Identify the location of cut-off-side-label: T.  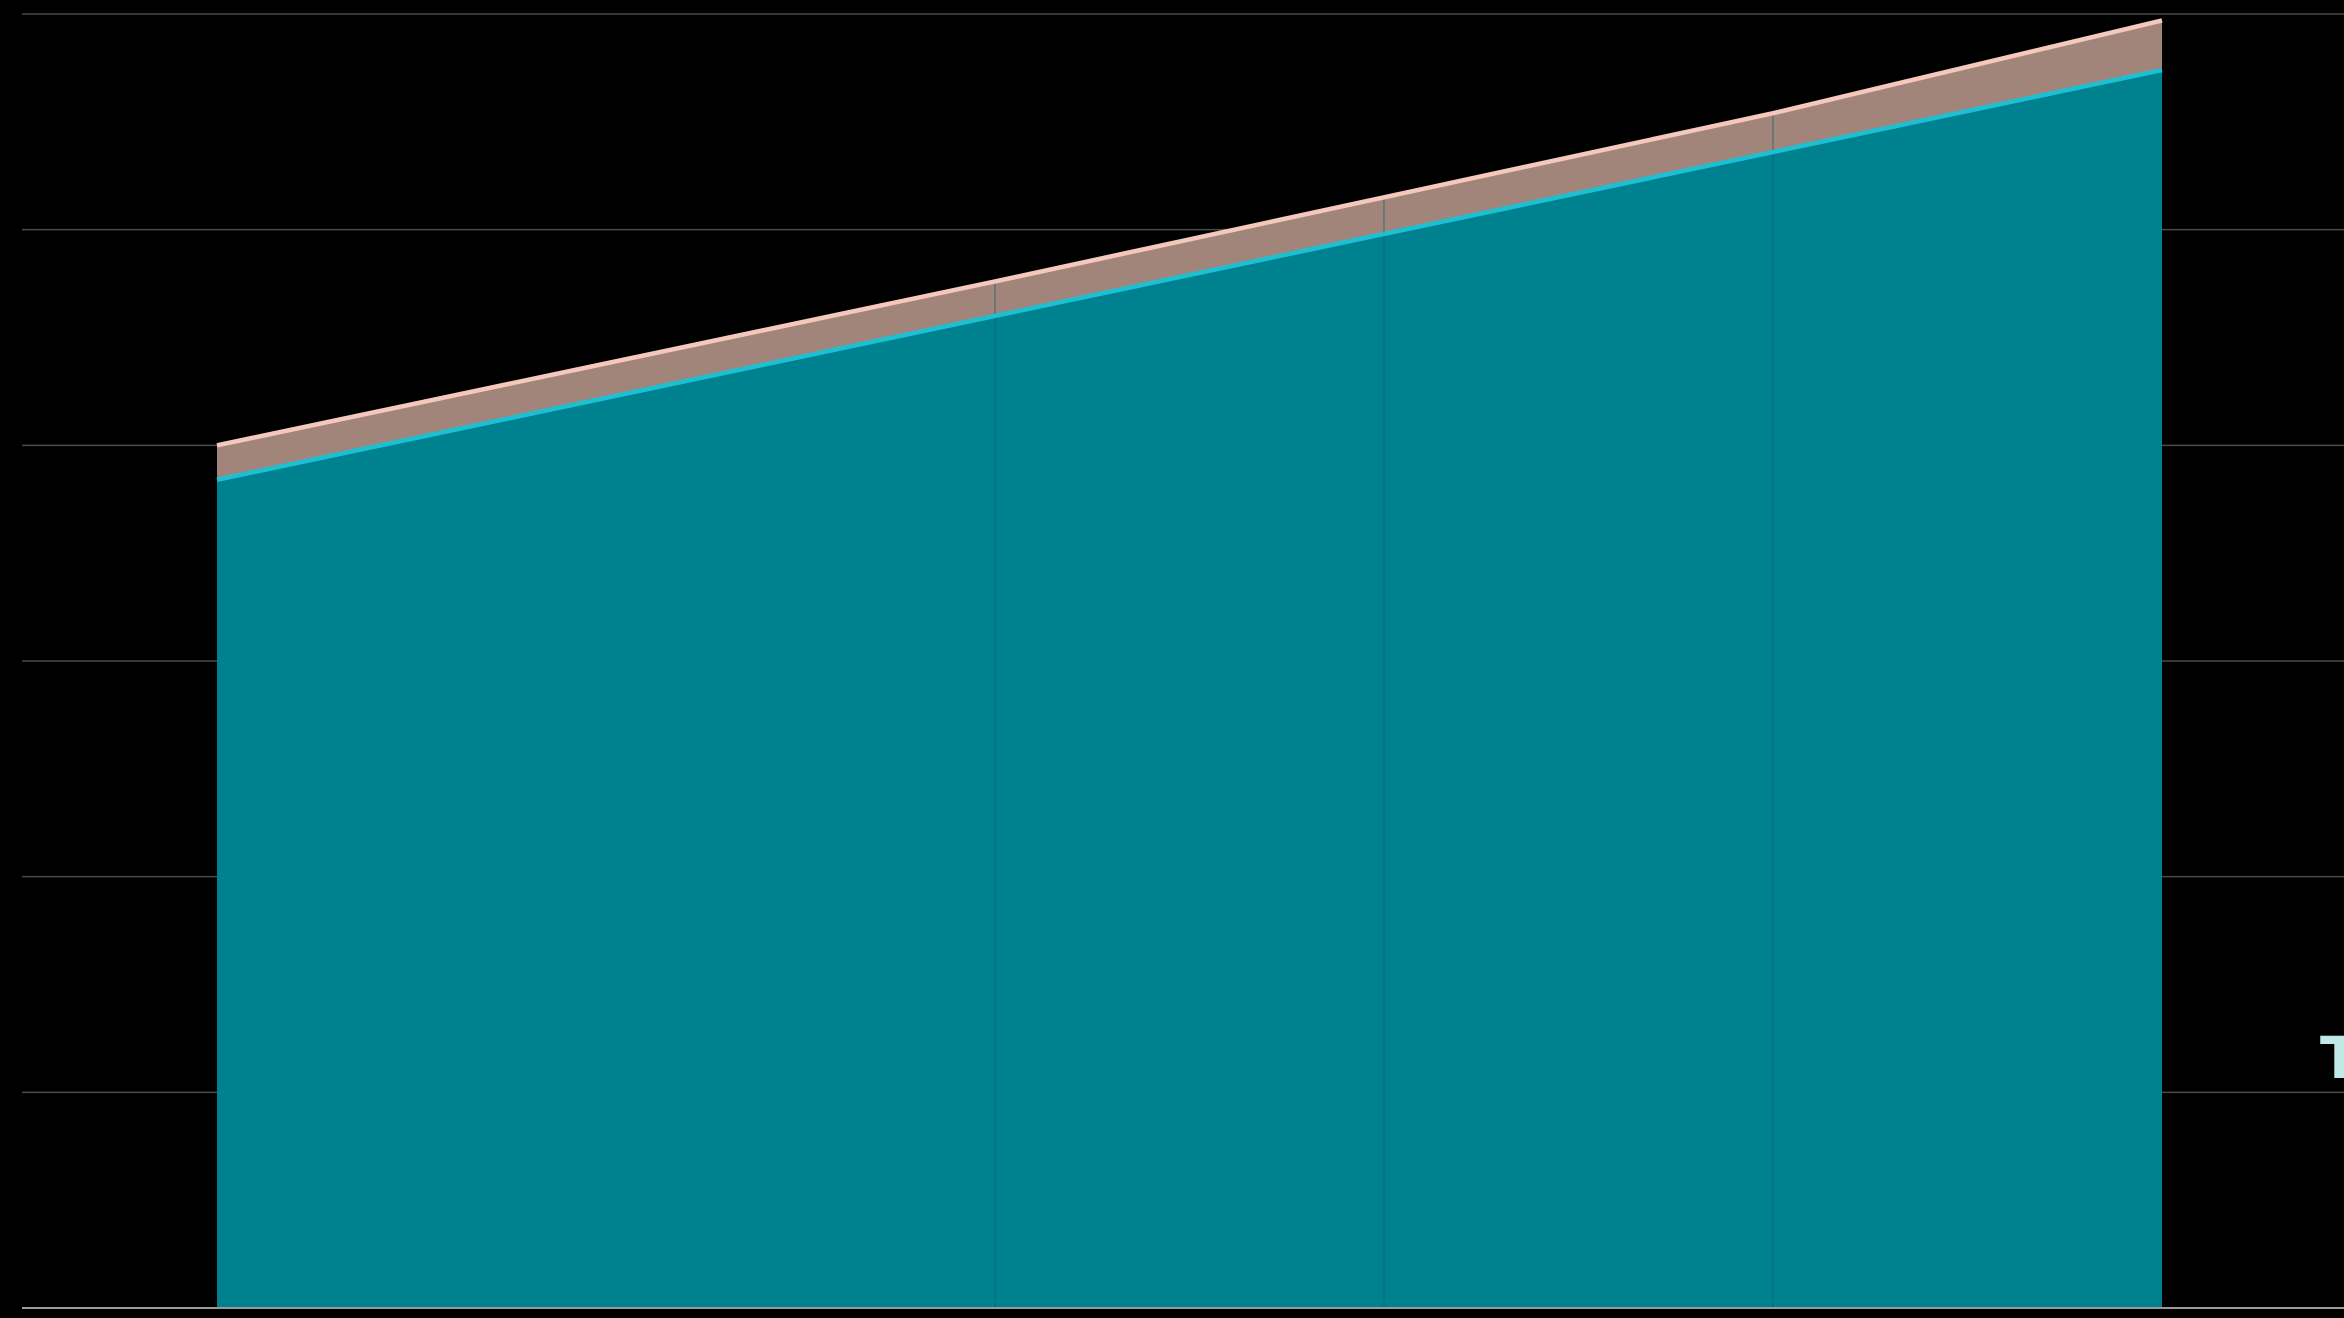
(2332, 1058).